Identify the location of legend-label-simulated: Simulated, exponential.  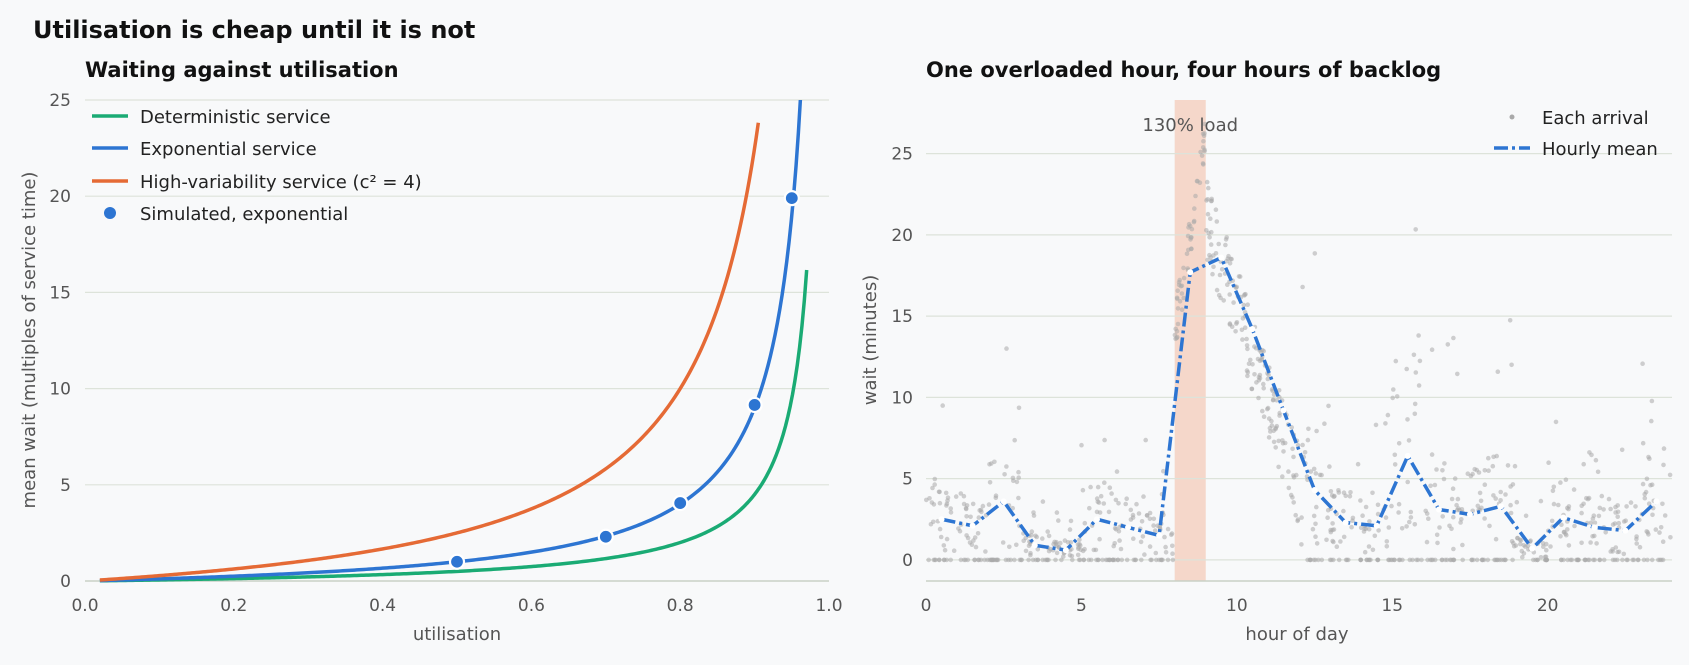
(244, 214).